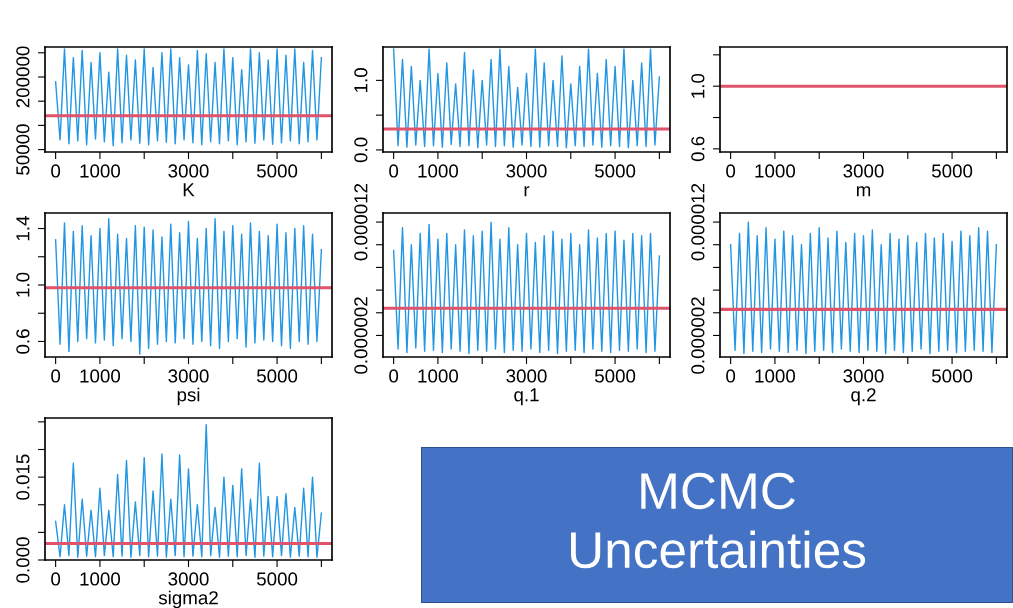 The width and height of the screenshot is (1013, 608). Describe the element at coordinates (863, 397) in the screenshot. I see `x-axis-title: q.2` at that location.